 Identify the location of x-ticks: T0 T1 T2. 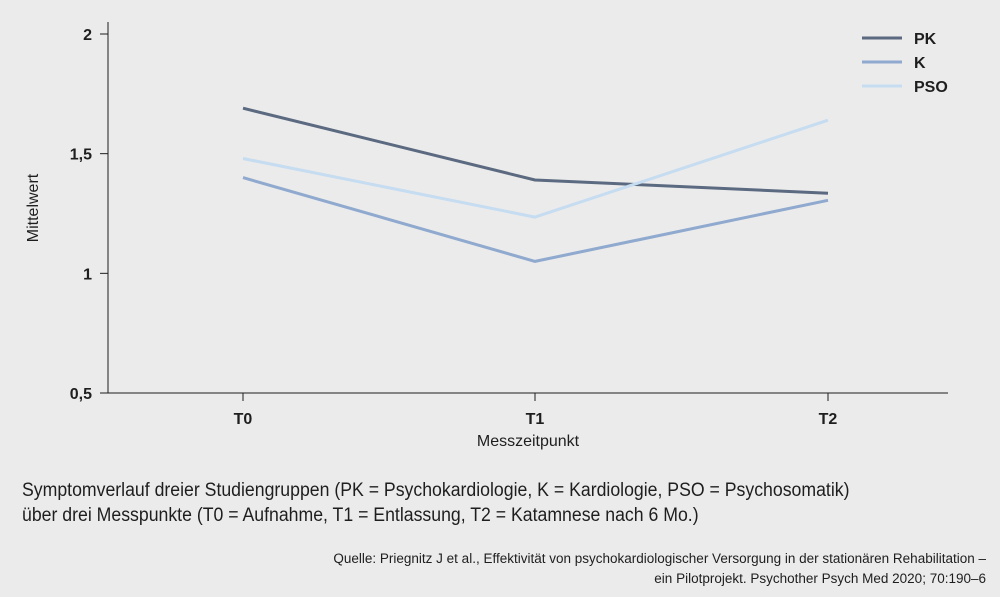
(536, 410).